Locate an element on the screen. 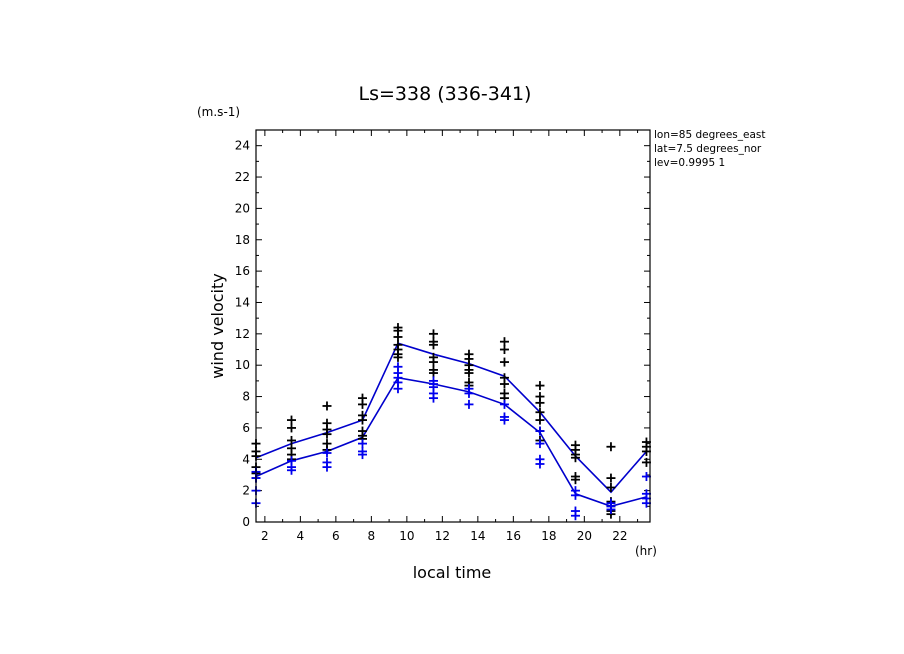 Image resolution: width=904 pixels, height=654 pixels. x-axis-unit: (hr) is located at coordinates (646, 551).